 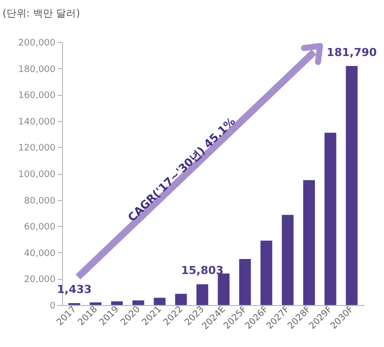 I want to click on data-label: 1,433, so click(x=74, y=289).